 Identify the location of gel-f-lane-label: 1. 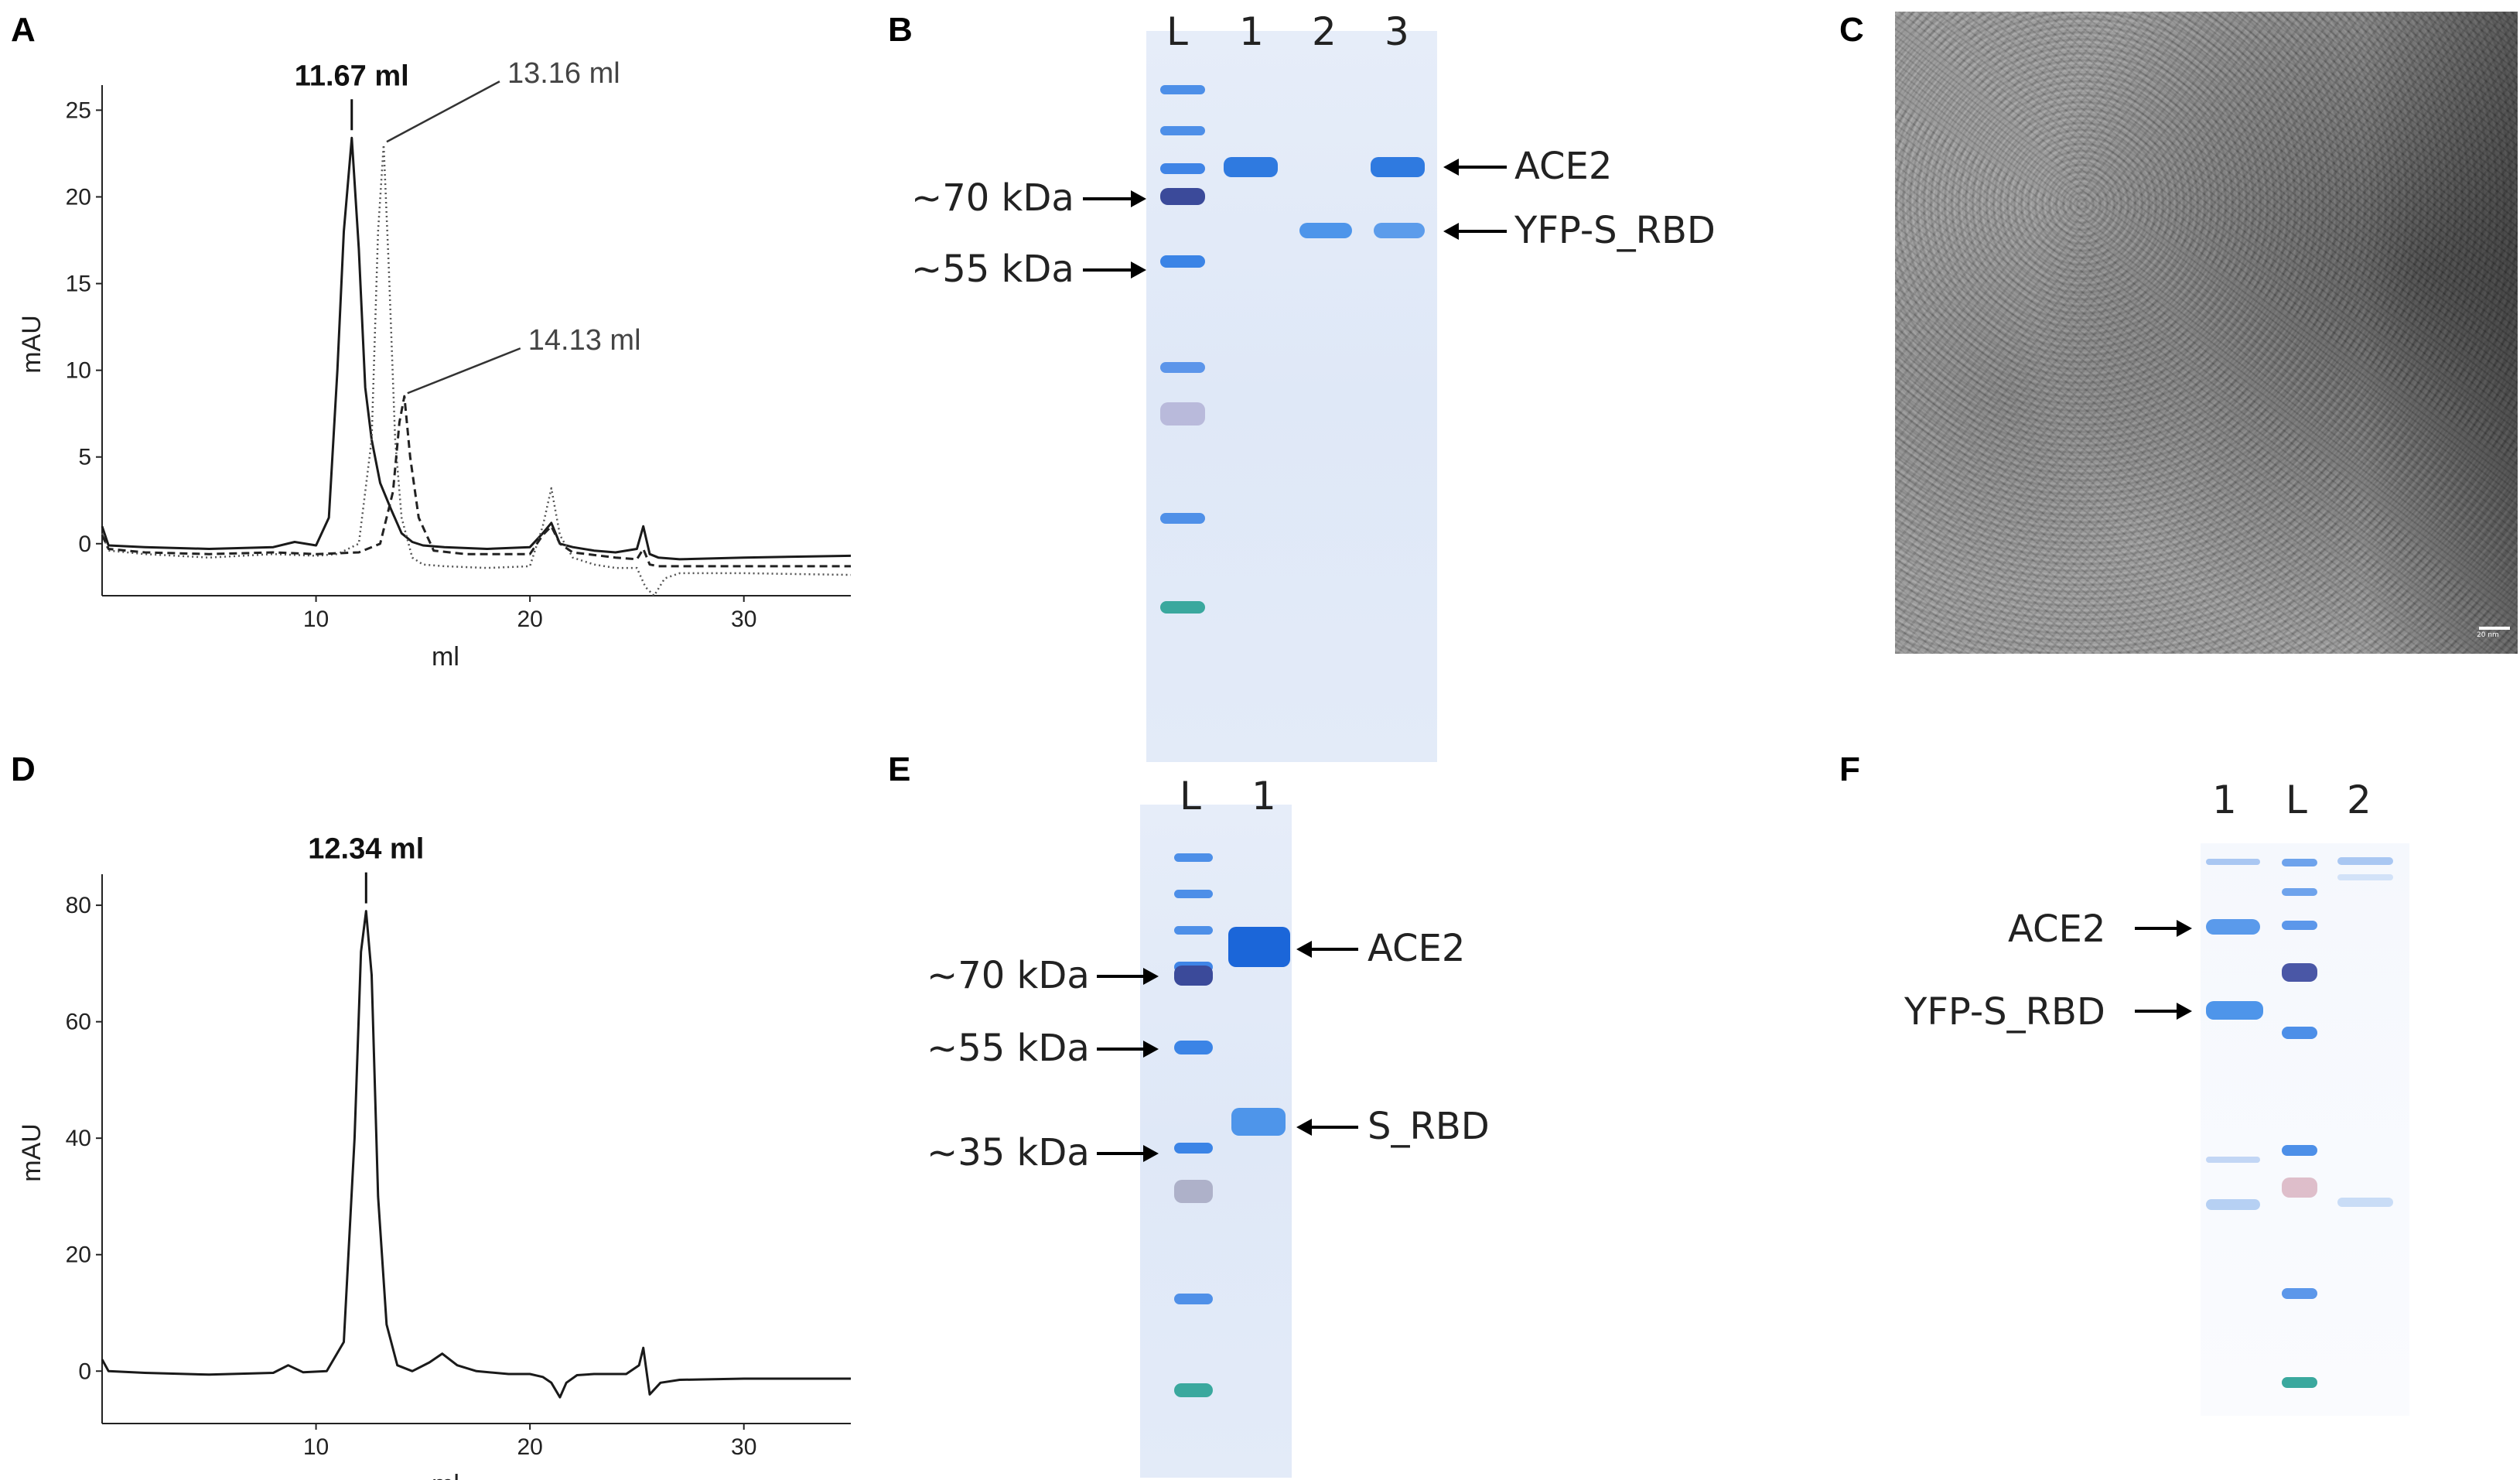
(2224, 800).